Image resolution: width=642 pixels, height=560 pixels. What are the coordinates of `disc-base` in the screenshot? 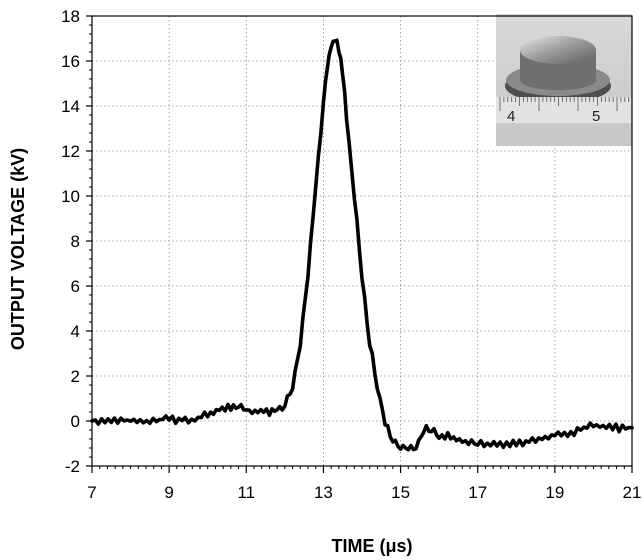 It's located at (558, 80).